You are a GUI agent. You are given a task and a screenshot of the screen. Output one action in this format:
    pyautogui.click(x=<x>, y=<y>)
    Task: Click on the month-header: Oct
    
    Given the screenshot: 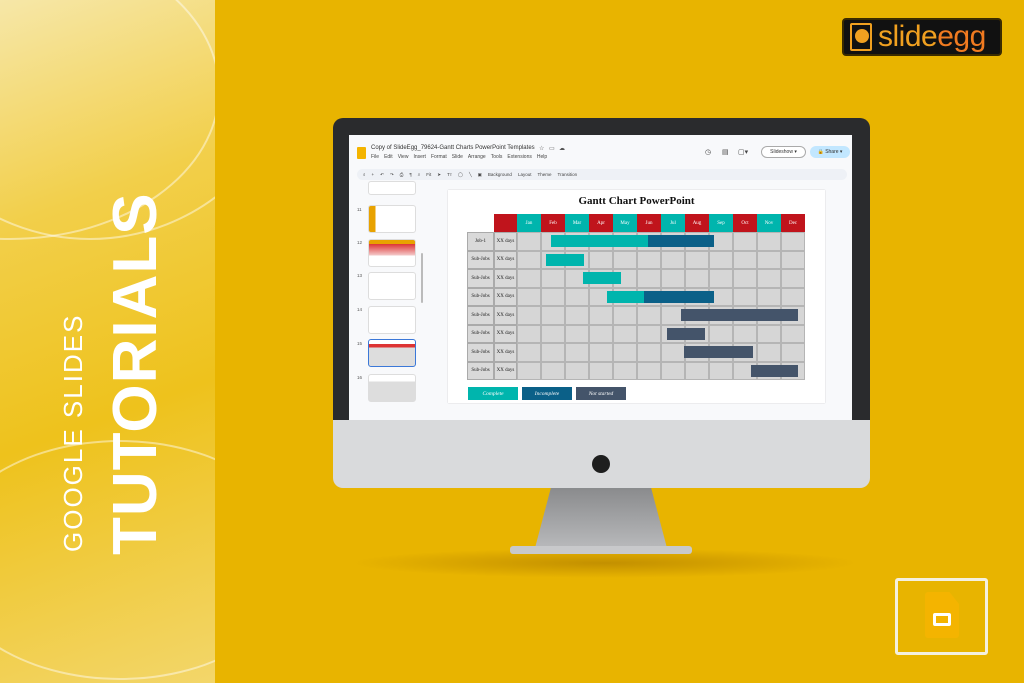 What is the action you would take?
    pyautogui.click(x=745, y=223)
    